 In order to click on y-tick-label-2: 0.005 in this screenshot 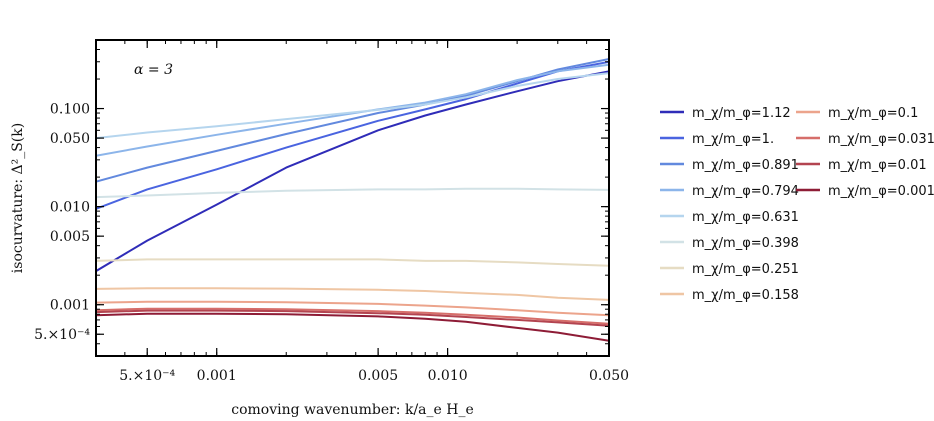, I will do `click(70, 237)`.